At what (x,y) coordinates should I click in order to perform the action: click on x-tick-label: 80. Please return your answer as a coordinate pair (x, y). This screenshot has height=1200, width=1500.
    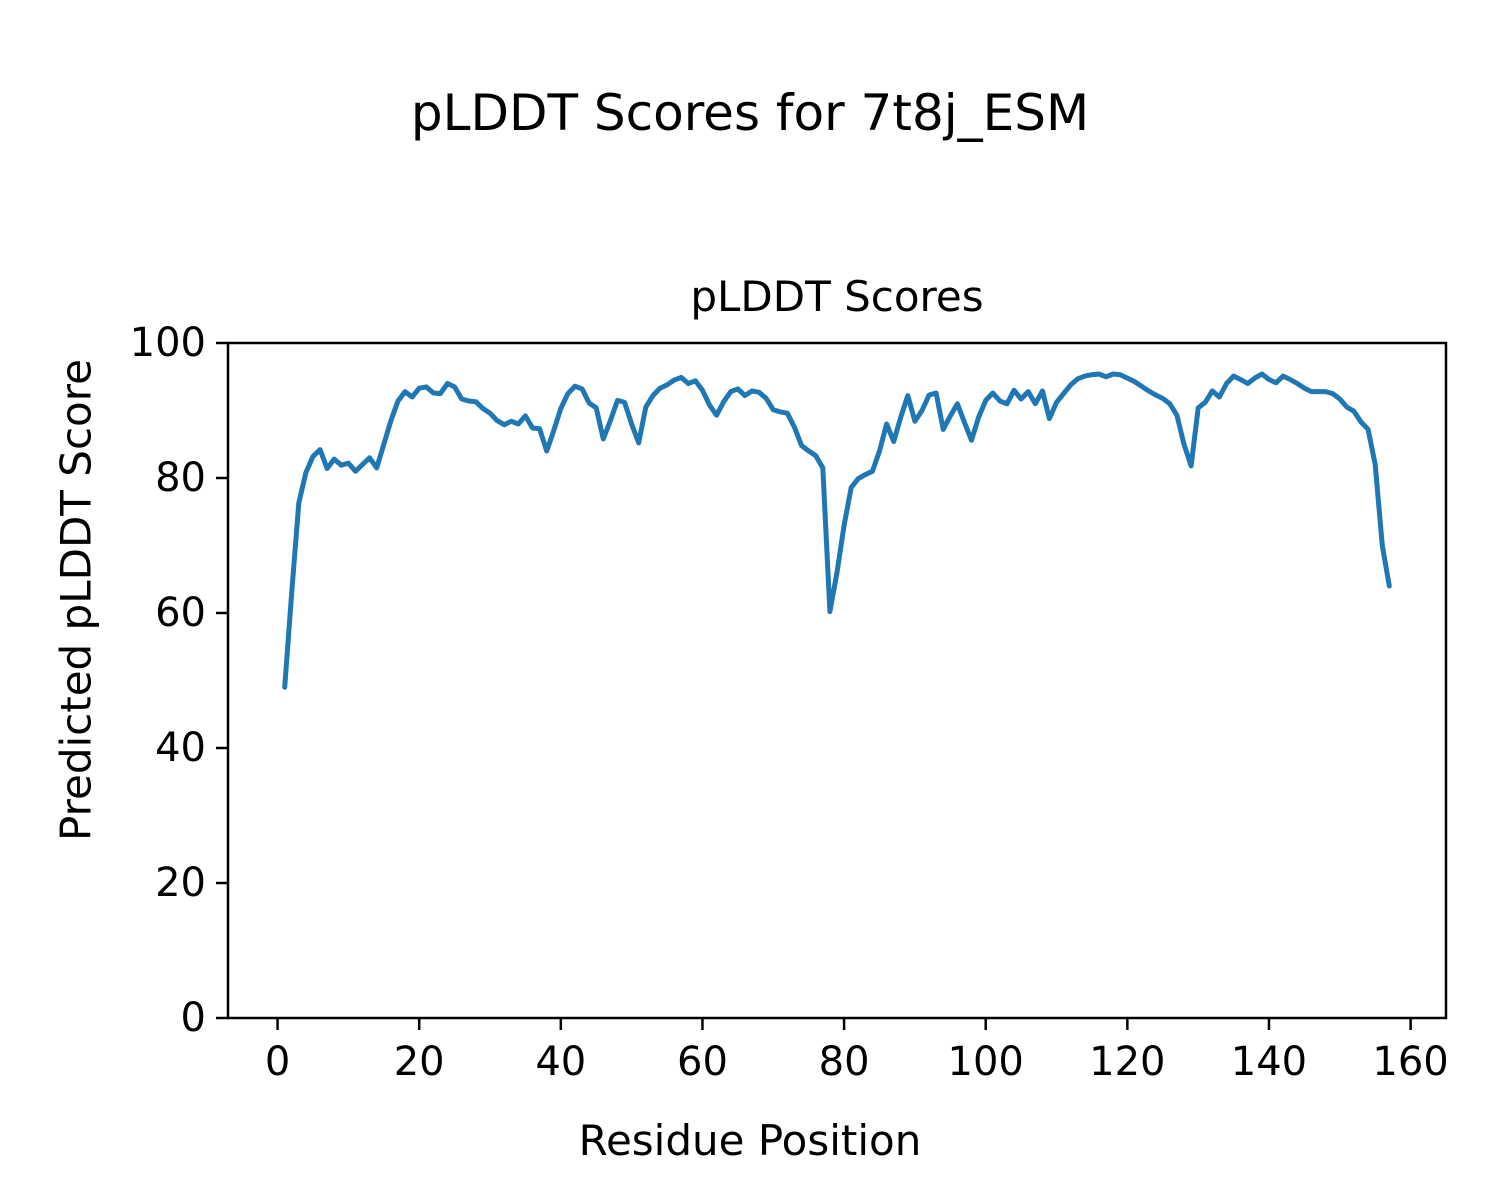
    Looking at the image, I should click on (844, 1062).